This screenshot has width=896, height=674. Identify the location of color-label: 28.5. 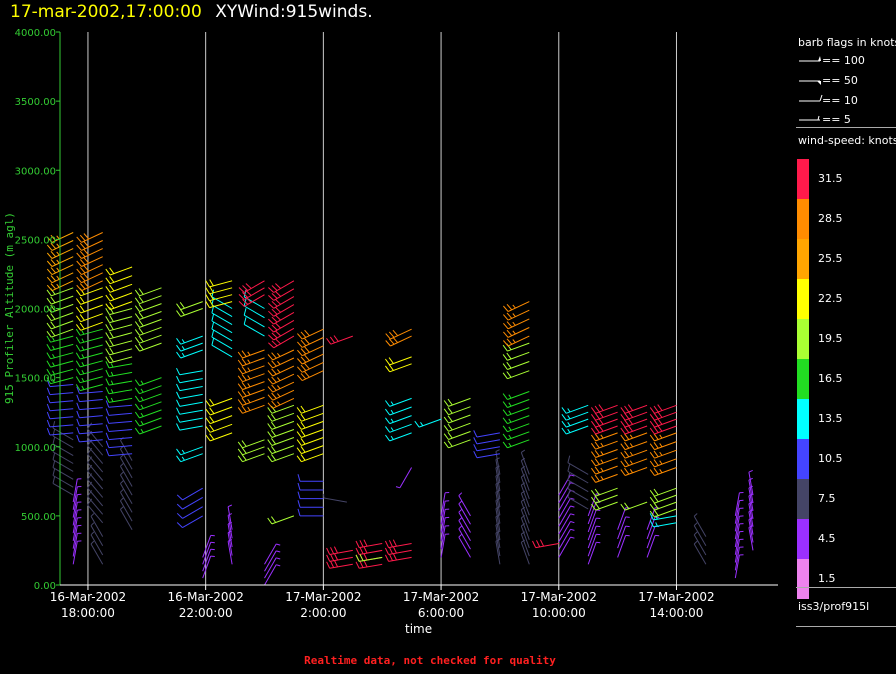
(830, 218).